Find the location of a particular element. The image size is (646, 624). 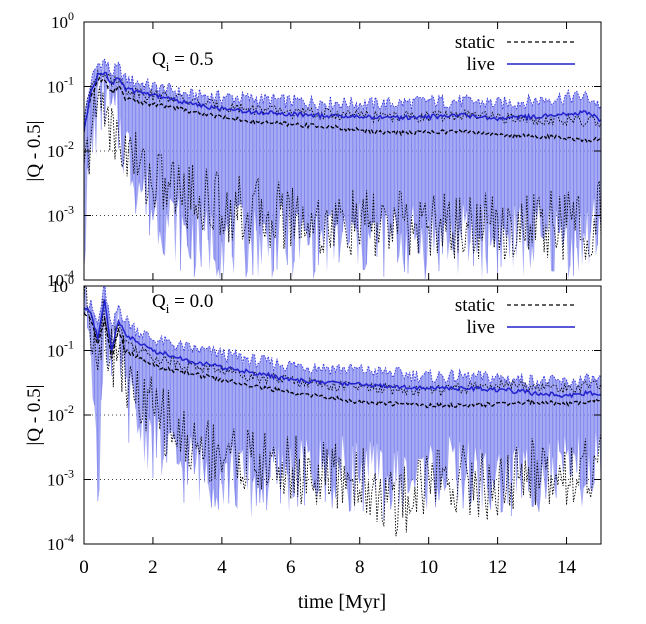

xtick-label-5: 10 is located at coordinates (428, 567).